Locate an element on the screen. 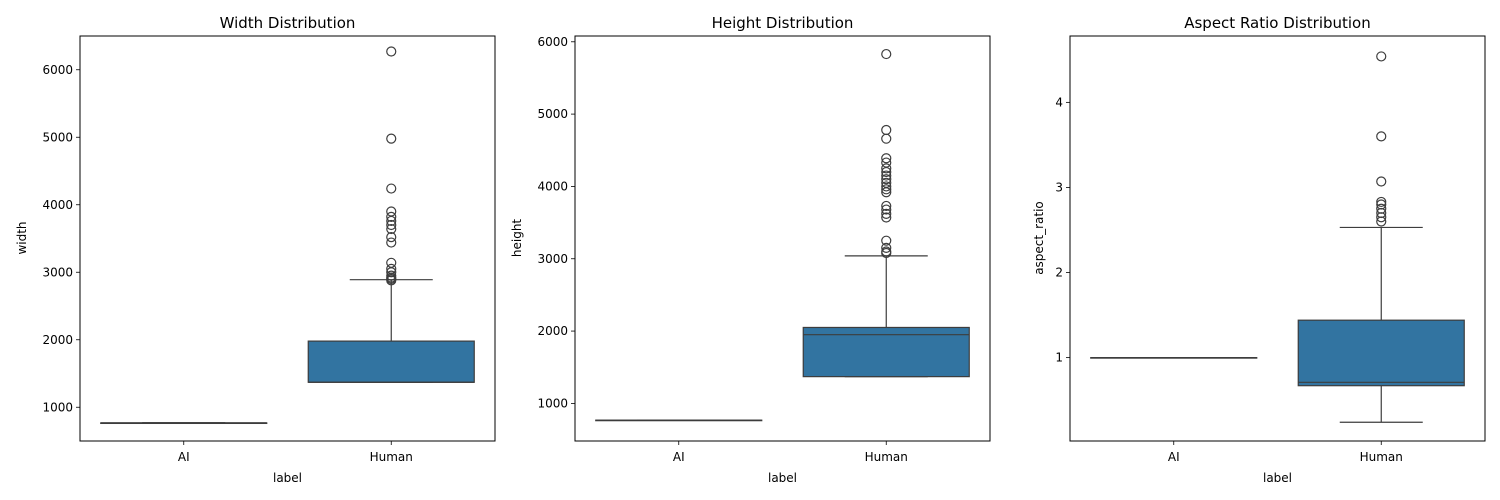 The height and width of the screenshot is (500, 1500). y-axis-label: height is located at coordinates (517, 238).